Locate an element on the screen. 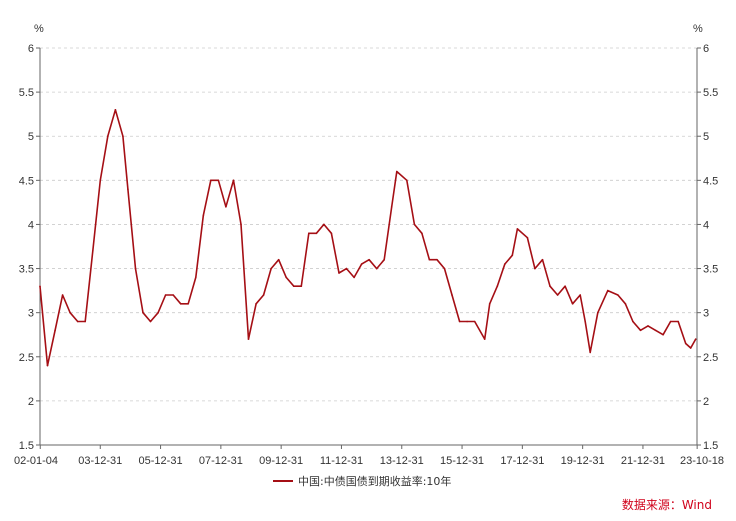 The width and height of the screenshot is (736, 521). y-tick-label-left: 6 is located at coordinates (31, 49).